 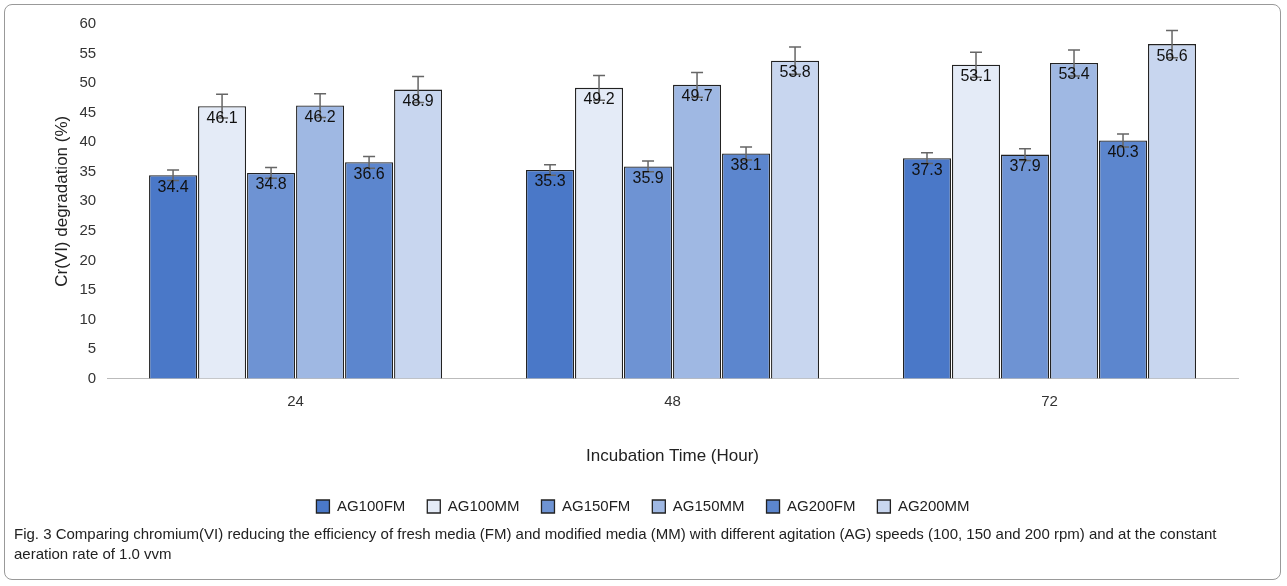 I want to click on data-label: 46.2, so click(x=320, y=116).